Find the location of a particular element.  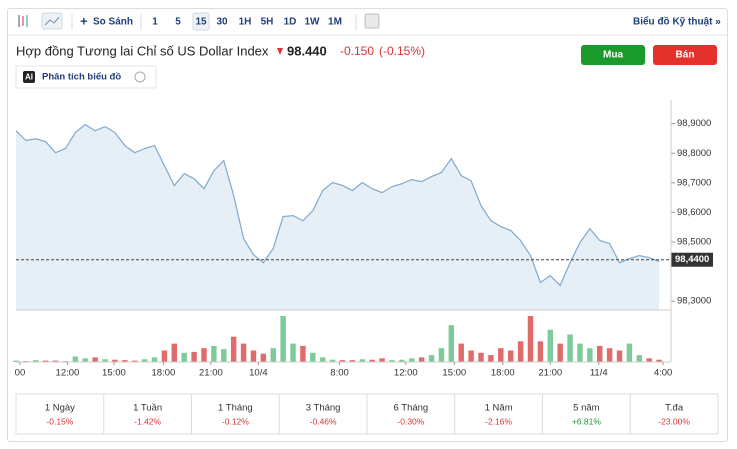

buy-button is located at coordinates (613, 55).